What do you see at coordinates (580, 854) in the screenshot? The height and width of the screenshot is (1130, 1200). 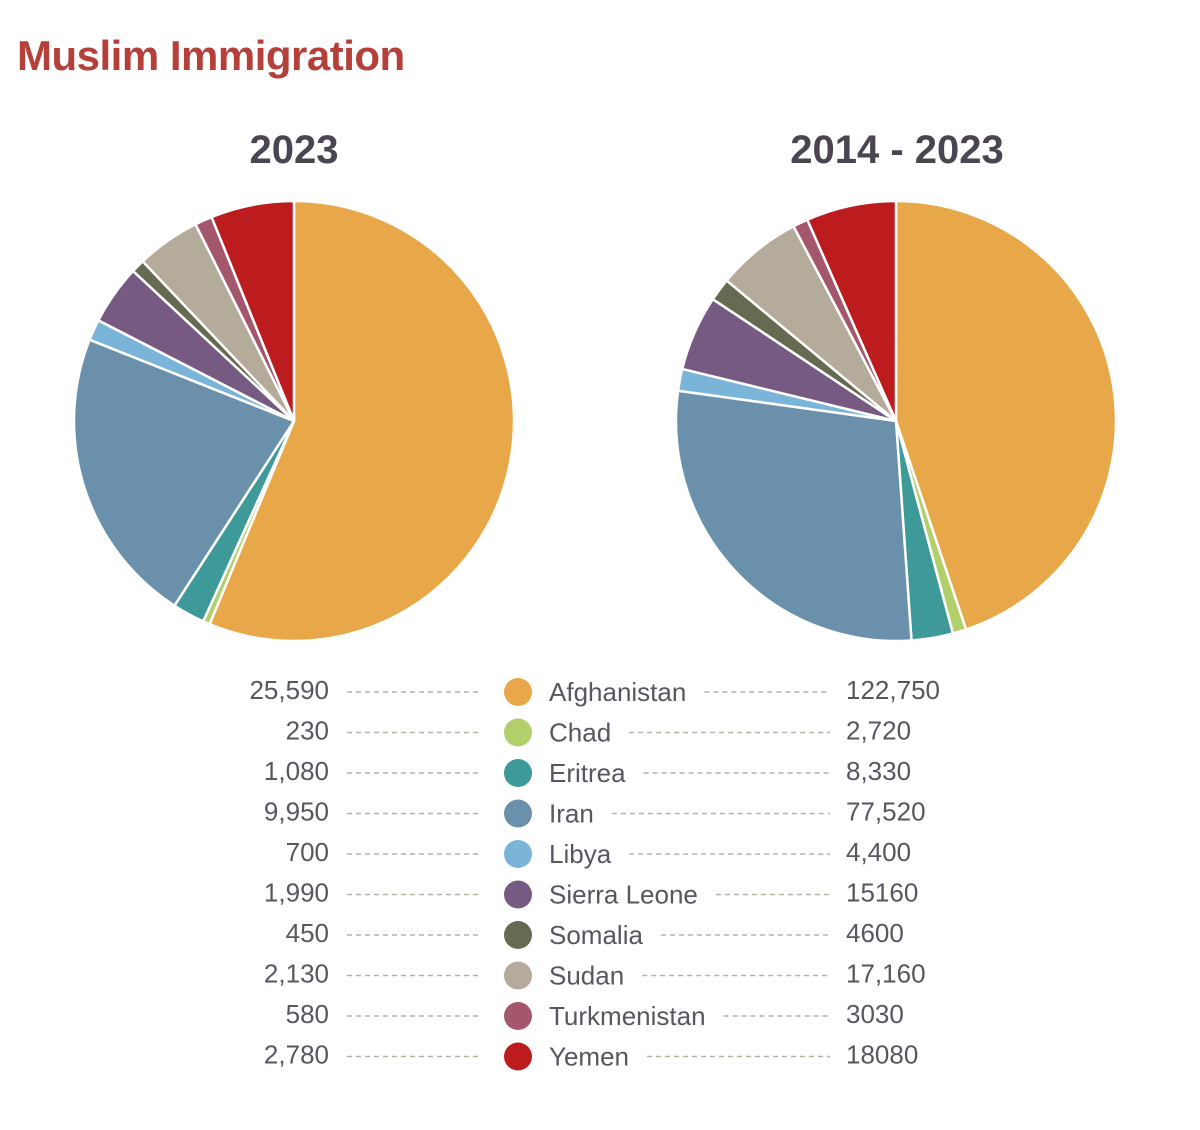 I see `legend-label-libya: Libya` at bounding box center [580, 854].